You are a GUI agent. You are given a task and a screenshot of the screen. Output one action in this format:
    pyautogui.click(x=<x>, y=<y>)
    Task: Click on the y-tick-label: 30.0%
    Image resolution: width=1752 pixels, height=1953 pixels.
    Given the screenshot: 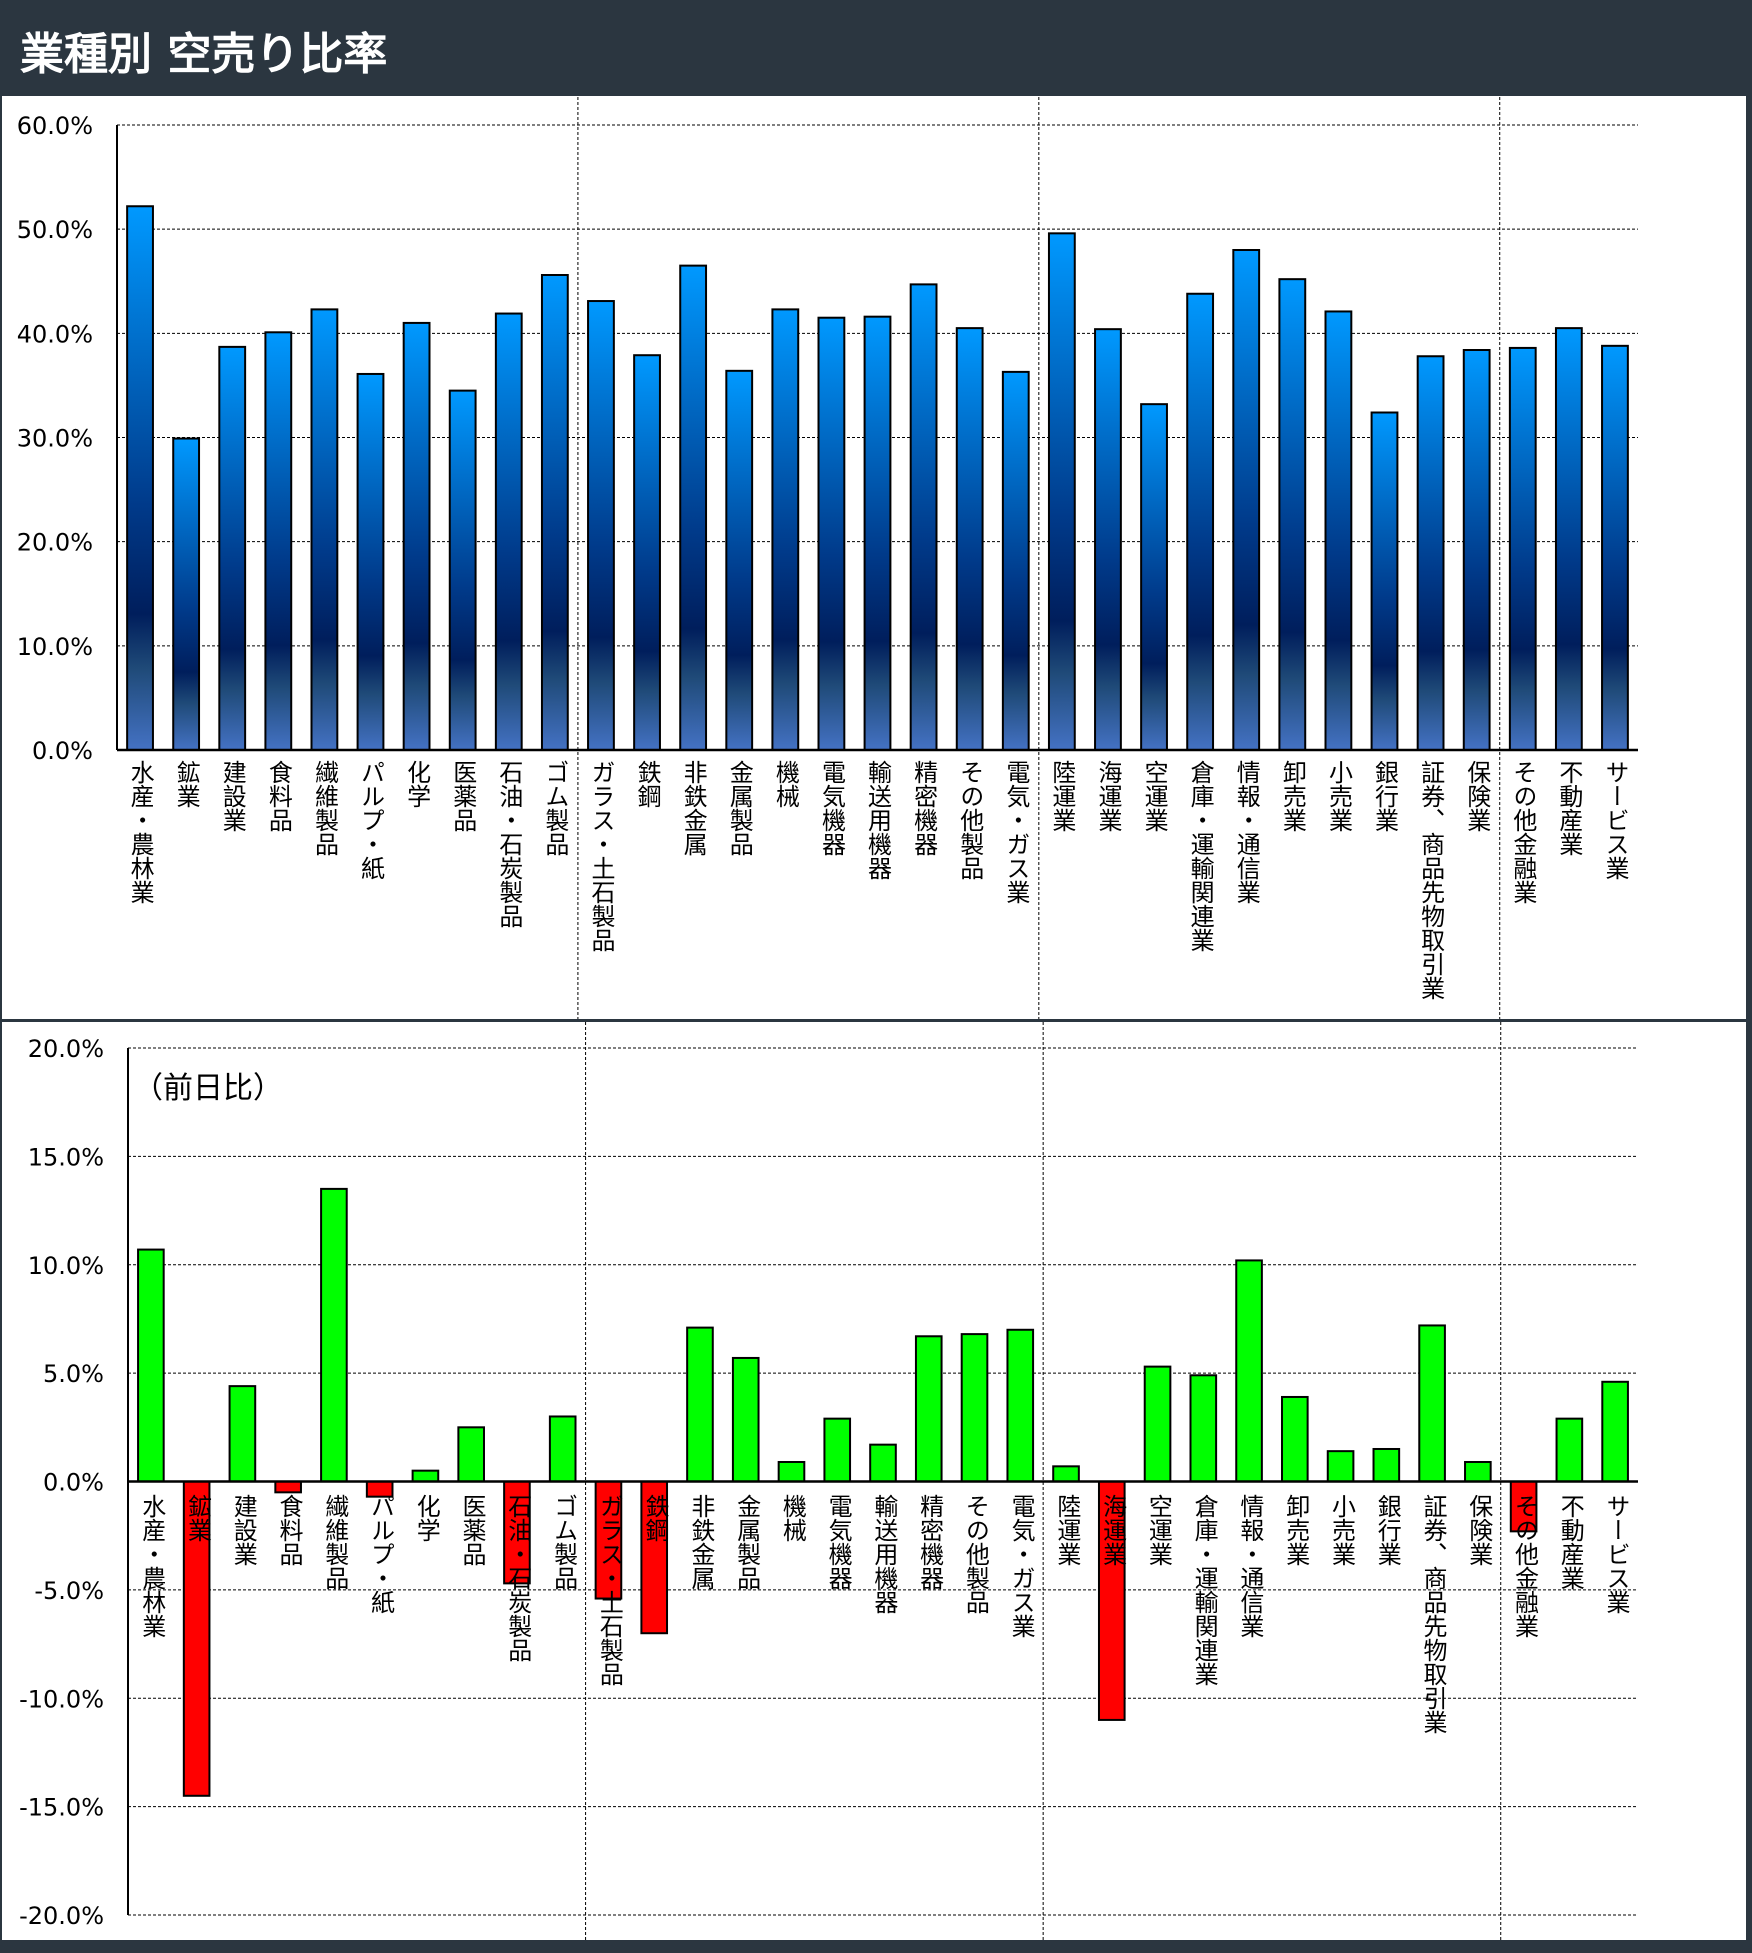 What is the action you would take?
    pyautogui.click(x=55, y=439)
    